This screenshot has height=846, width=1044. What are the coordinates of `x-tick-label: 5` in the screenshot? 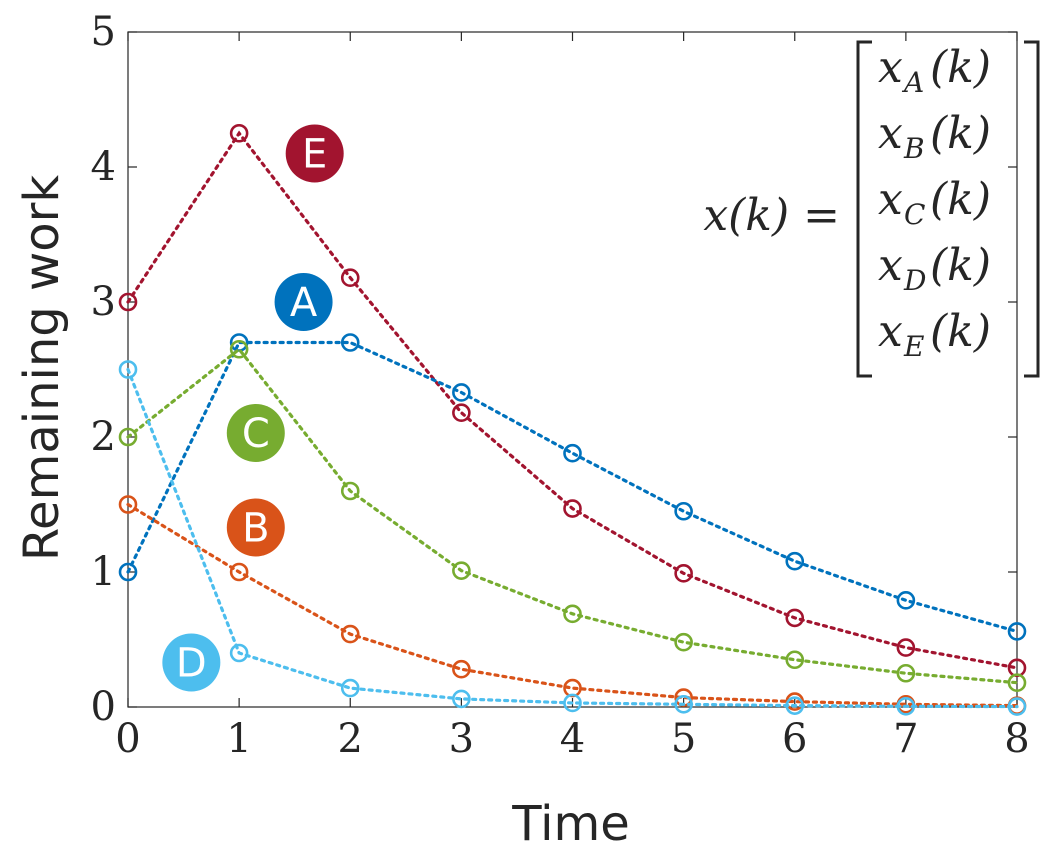 It's located at (683, 739).